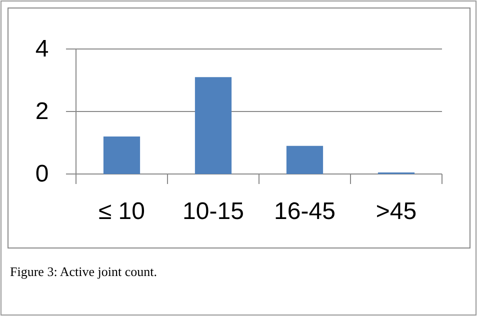 The width and height of the screenshot is (477, 316). Describe the element at coordinates (42, 174) in the screenshot. I see `y-tick-label: 0` at that location.